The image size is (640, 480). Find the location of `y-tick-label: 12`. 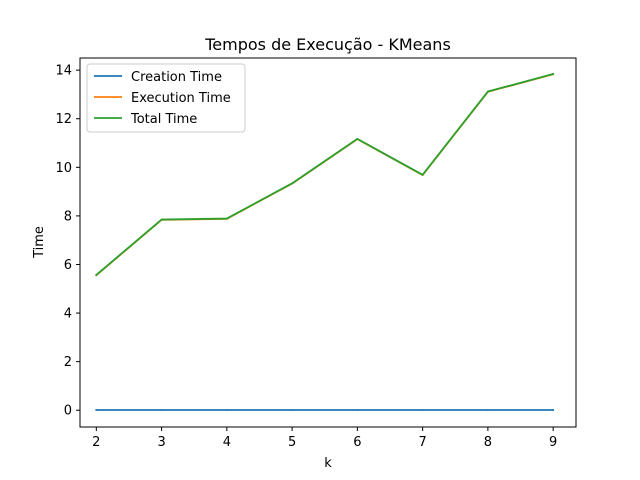

y-tick-label: 12 is located at coordinates (63, 119).